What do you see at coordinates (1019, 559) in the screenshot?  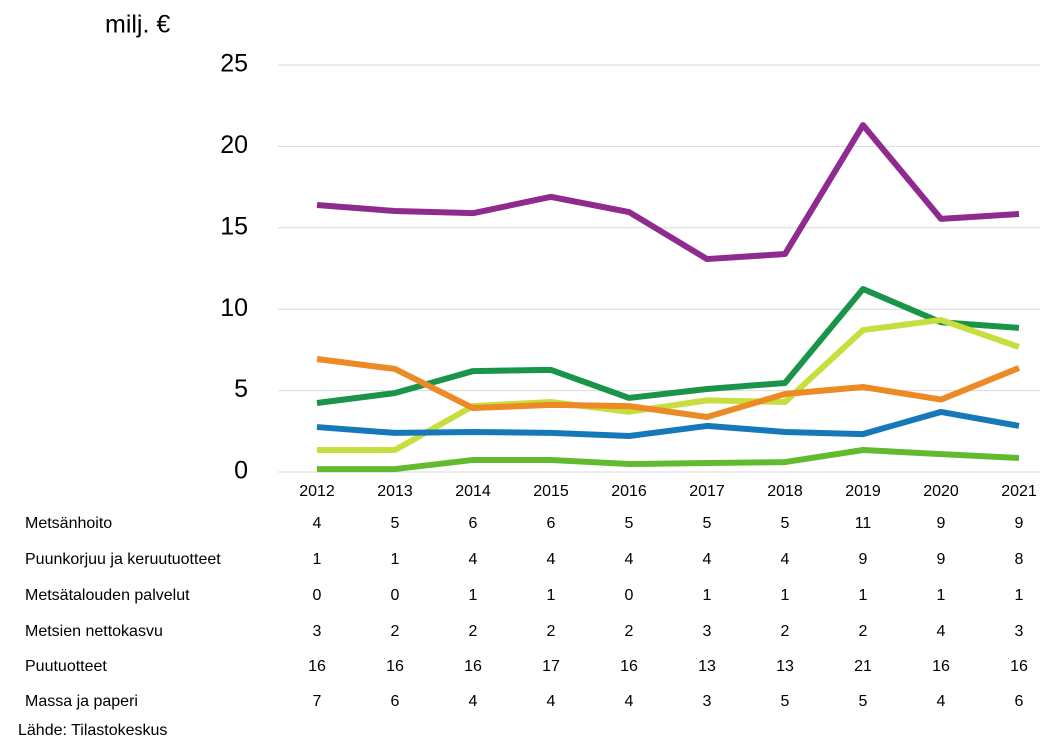 I see `table-cell: 8` at bounding box center [1019, 559].